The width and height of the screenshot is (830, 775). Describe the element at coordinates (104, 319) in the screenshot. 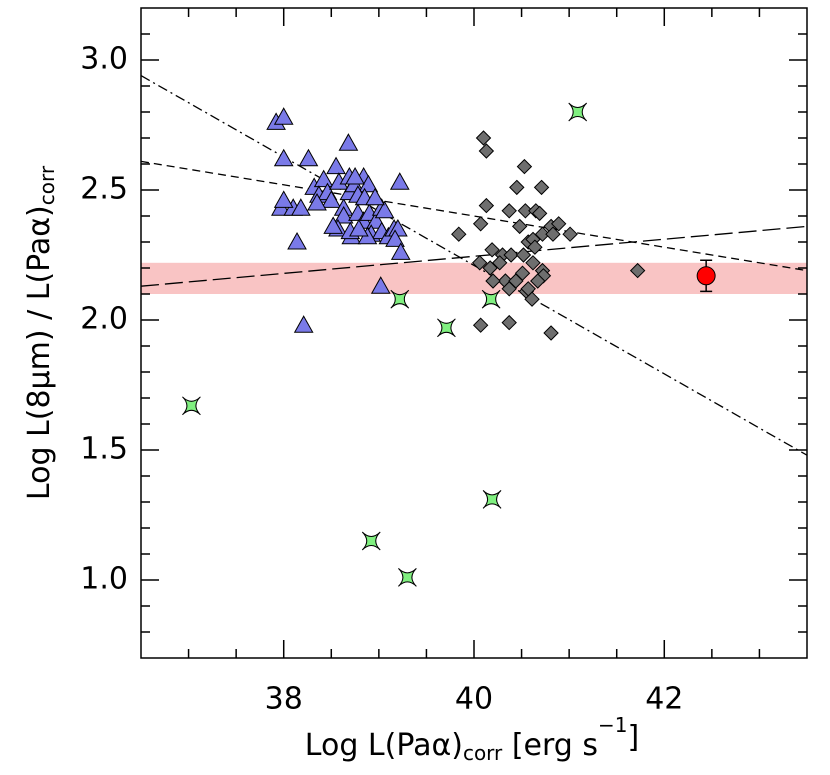

I see `y-tick-label: 2.0` at that location.